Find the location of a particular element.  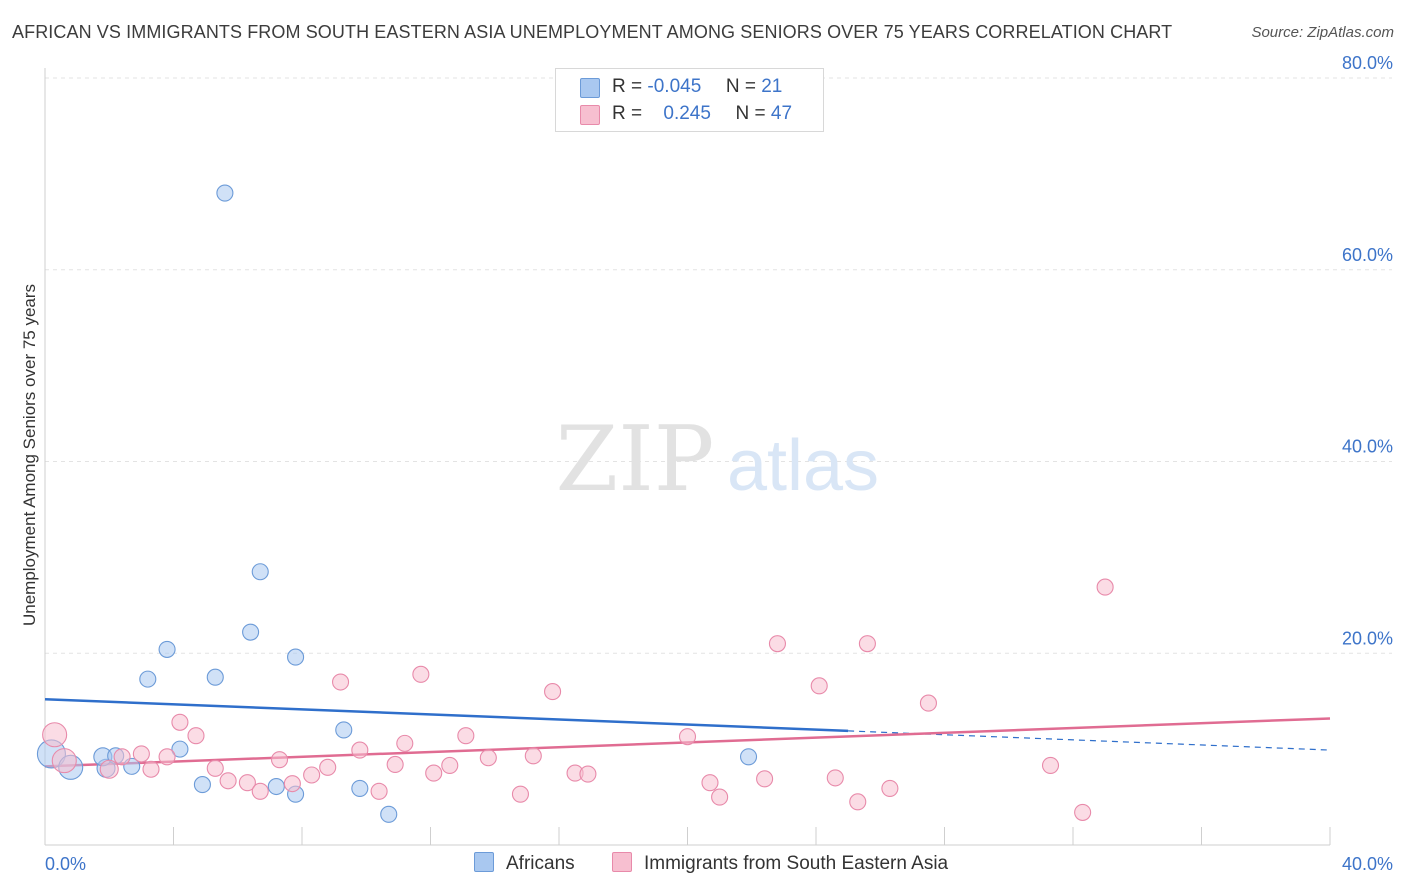

legend-item-immigrants: Immigrants from South Eastern Asia is located at coordinates (780, 863).